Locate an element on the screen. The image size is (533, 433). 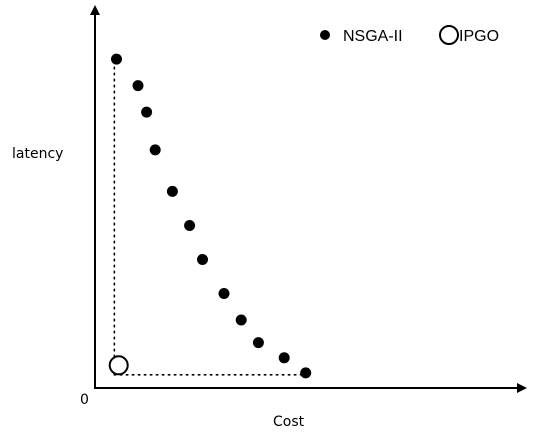
y-axis-label: latency is located at coordinates (37, 154).